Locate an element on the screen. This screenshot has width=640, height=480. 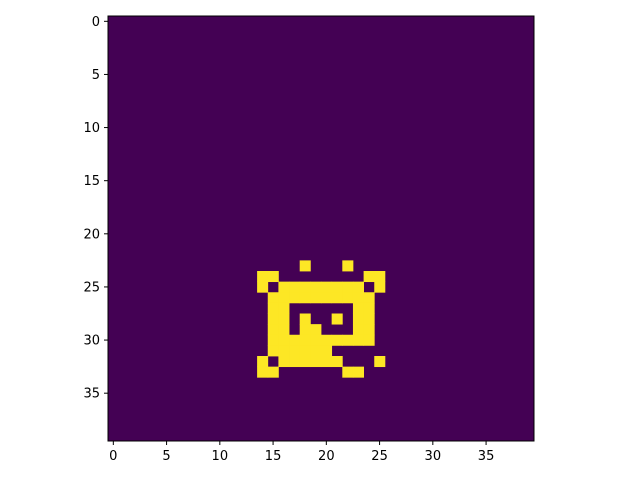
y-tick-label: 30 is located at coordinates (91, 341).